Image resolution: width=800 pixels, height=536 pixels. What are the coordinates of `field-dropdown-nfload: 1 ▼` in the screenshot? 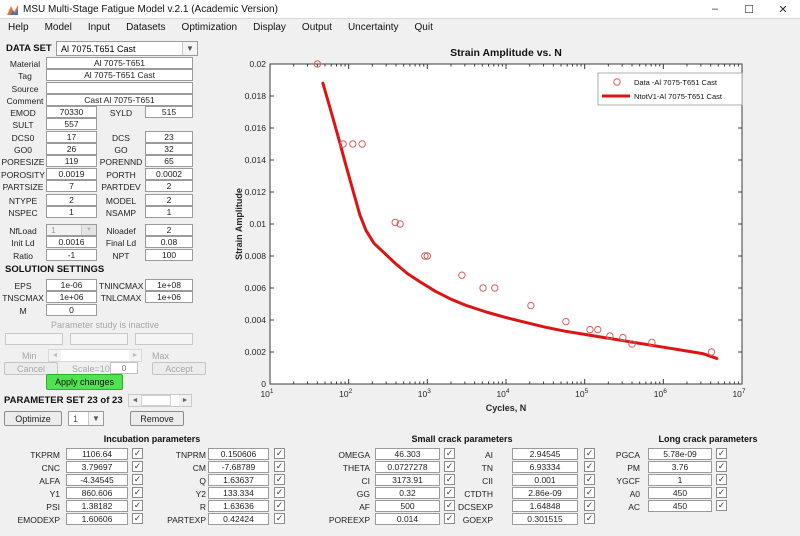 It's located at (71, 230).